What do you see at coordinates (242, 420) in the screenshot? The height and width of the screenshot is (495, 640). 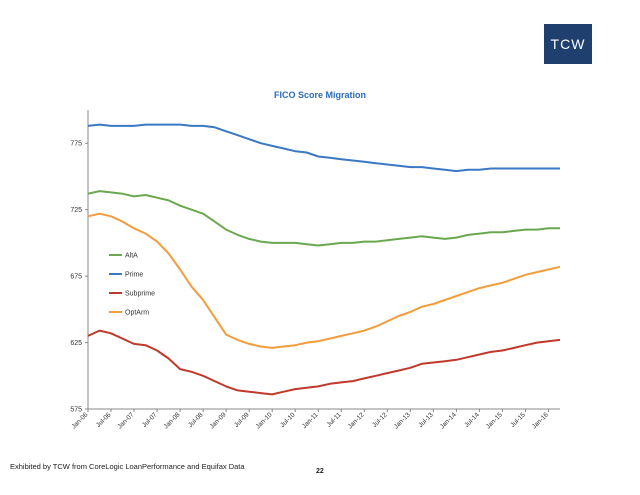 I see `x-tick-label: Jul-09` at bounding box center [242, 420].